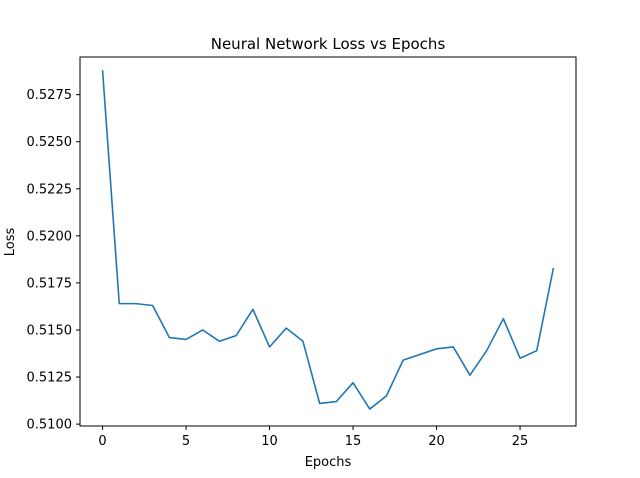  Describe the element at coordinates (50, 142) in the screenshot. I see `y-tick-label: 0.5250` at that location.